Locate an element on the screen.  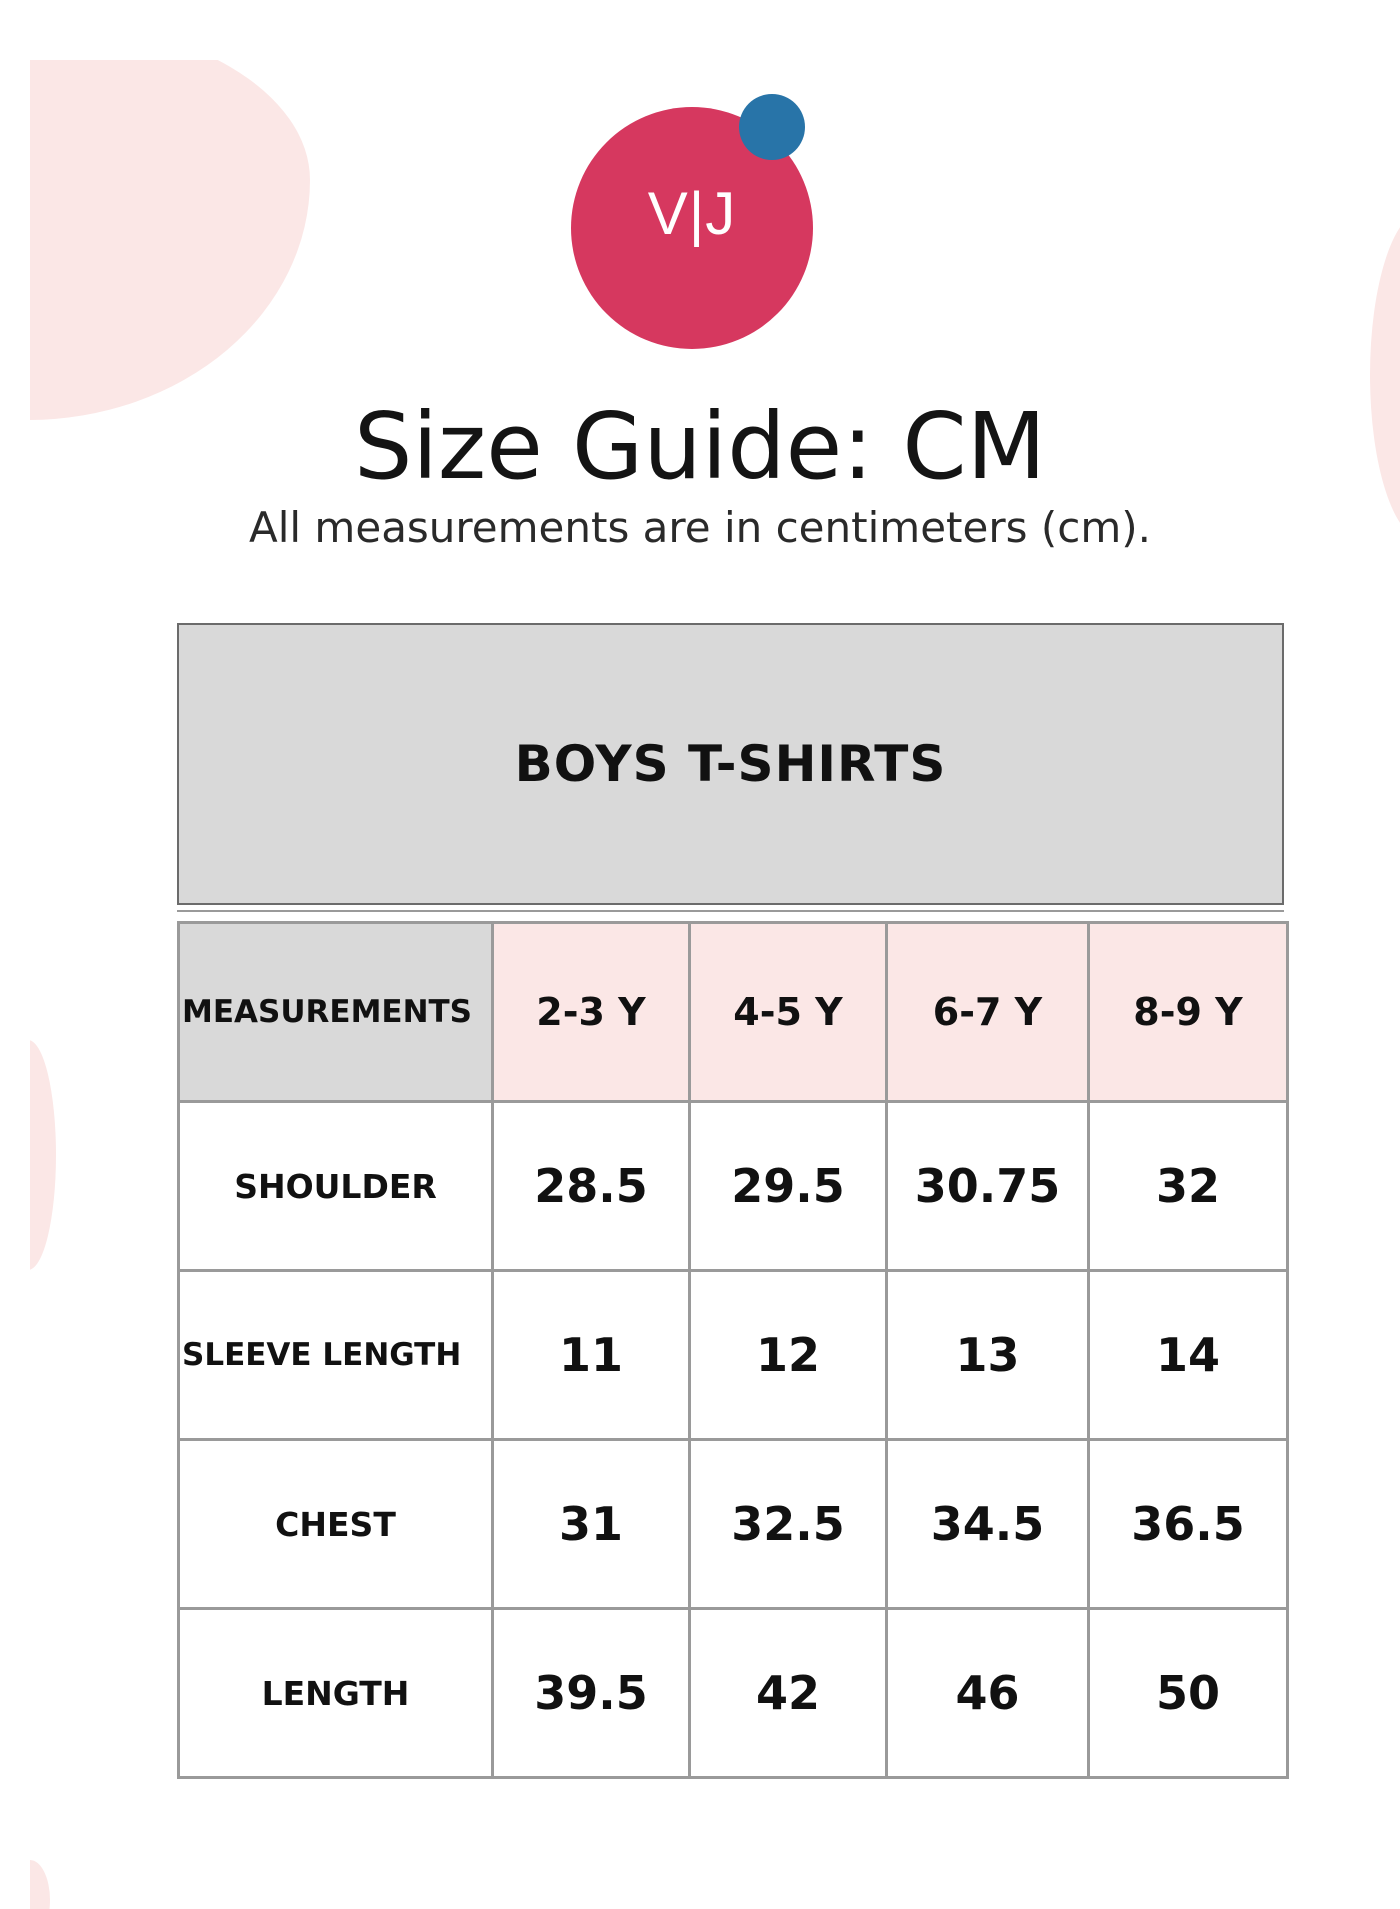
table-title: BOYS T-SHIRTS is located at coordinates (730, 764).